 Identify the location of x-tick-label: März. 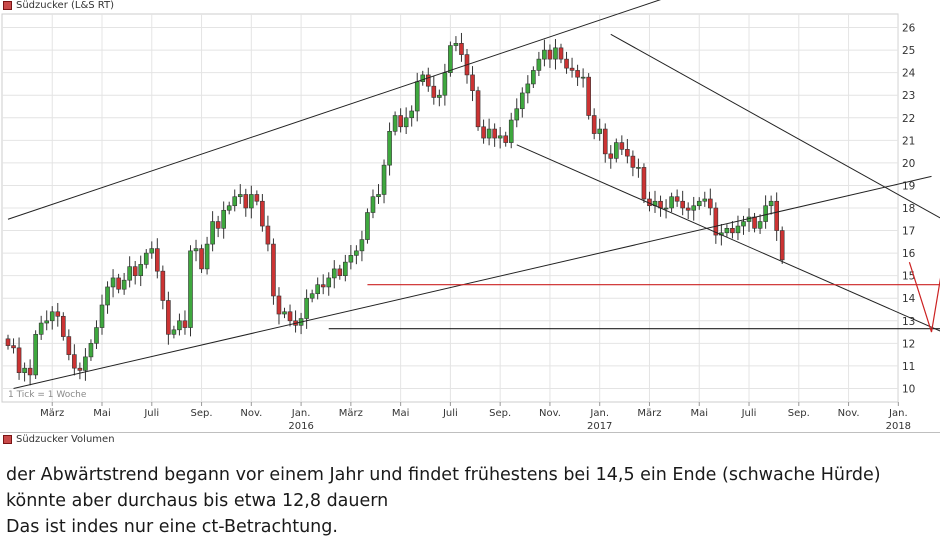
(649, 413).